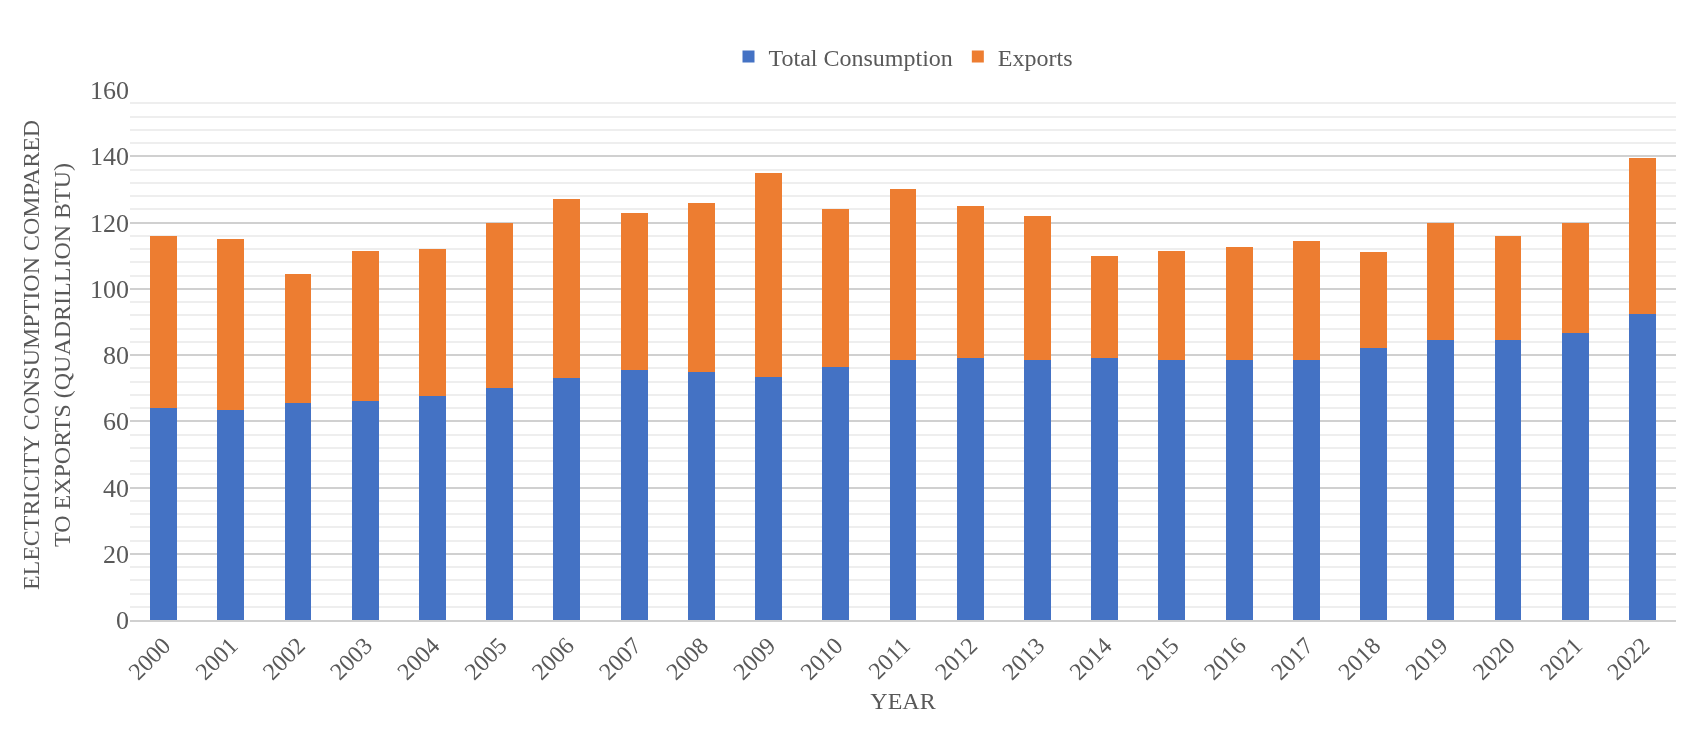 The width and height of the screenshot is (1696, 730). I want to click on y-tick-label: 0, so click(122, 621).